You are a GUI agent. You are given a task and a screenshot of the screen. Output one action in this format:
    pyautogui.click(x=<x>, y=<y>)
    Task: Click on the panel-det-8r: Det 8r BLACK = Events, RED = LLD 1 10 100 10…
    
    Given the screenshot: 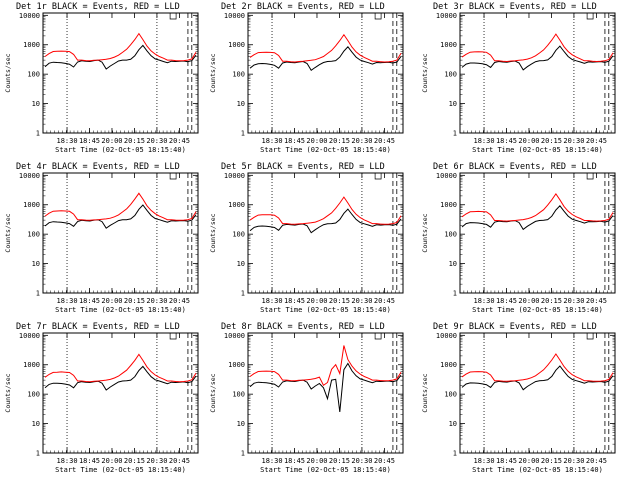 What is the action you would take?
    pyautogui.click(x=306, y=398)
    